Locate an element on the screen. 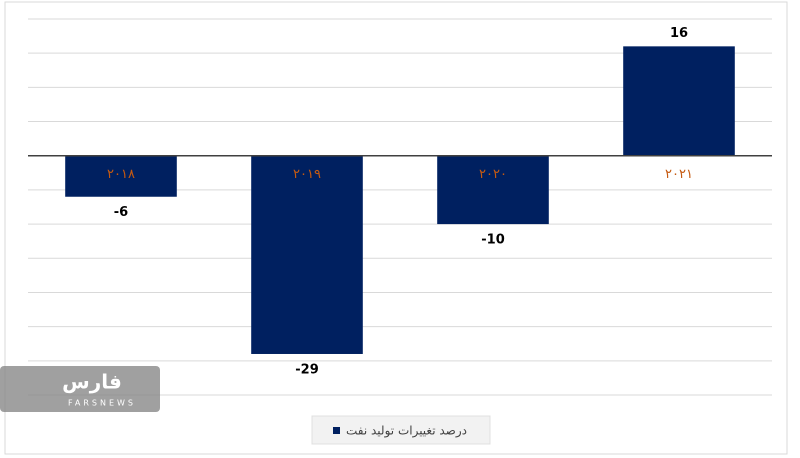 Image resolution: width=800 pixels, height=458 pixels. watermark: فارس FARSNEWS is located at coordinates (80, 389).